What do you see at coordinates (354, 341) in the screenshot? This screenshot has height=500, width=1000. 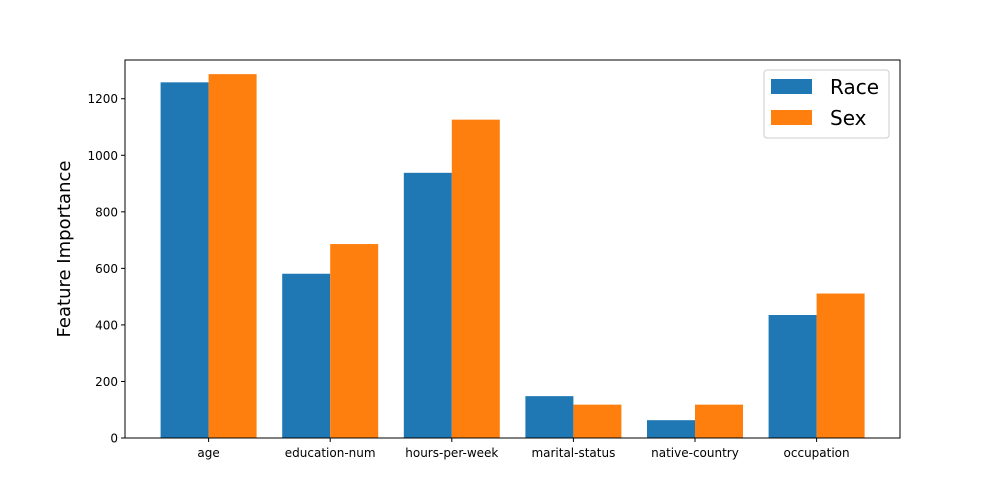 I see `bar-sex-education-num` at bounding box center [354, 341].